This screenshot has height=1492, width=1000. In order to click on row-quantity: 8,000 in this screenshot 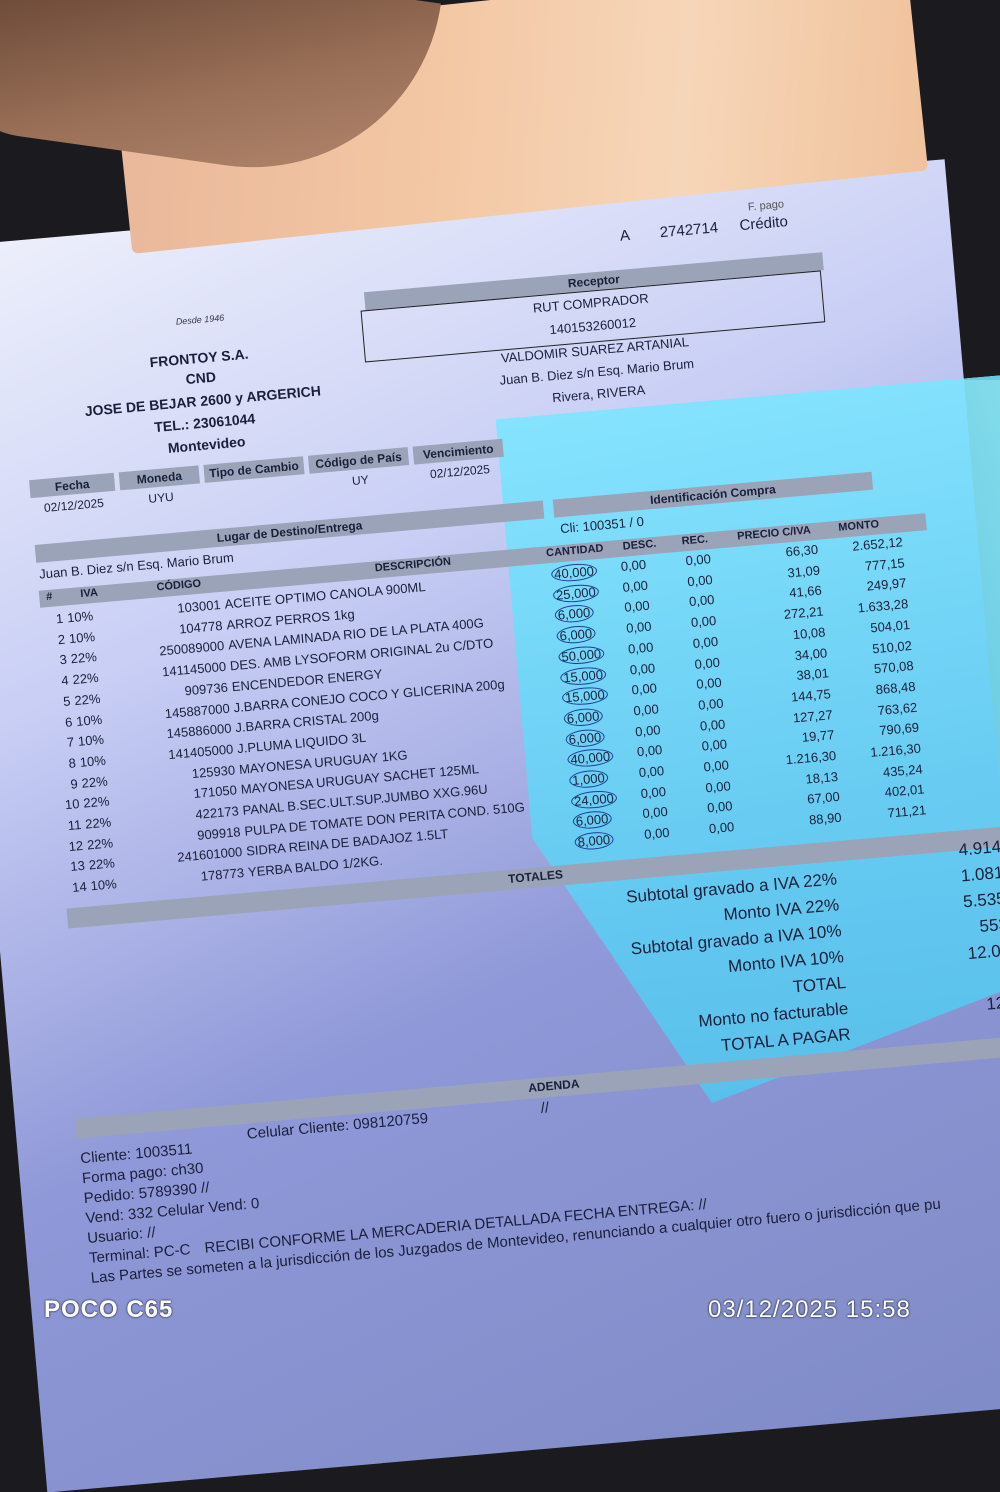, I will do `click(593, 841)`.